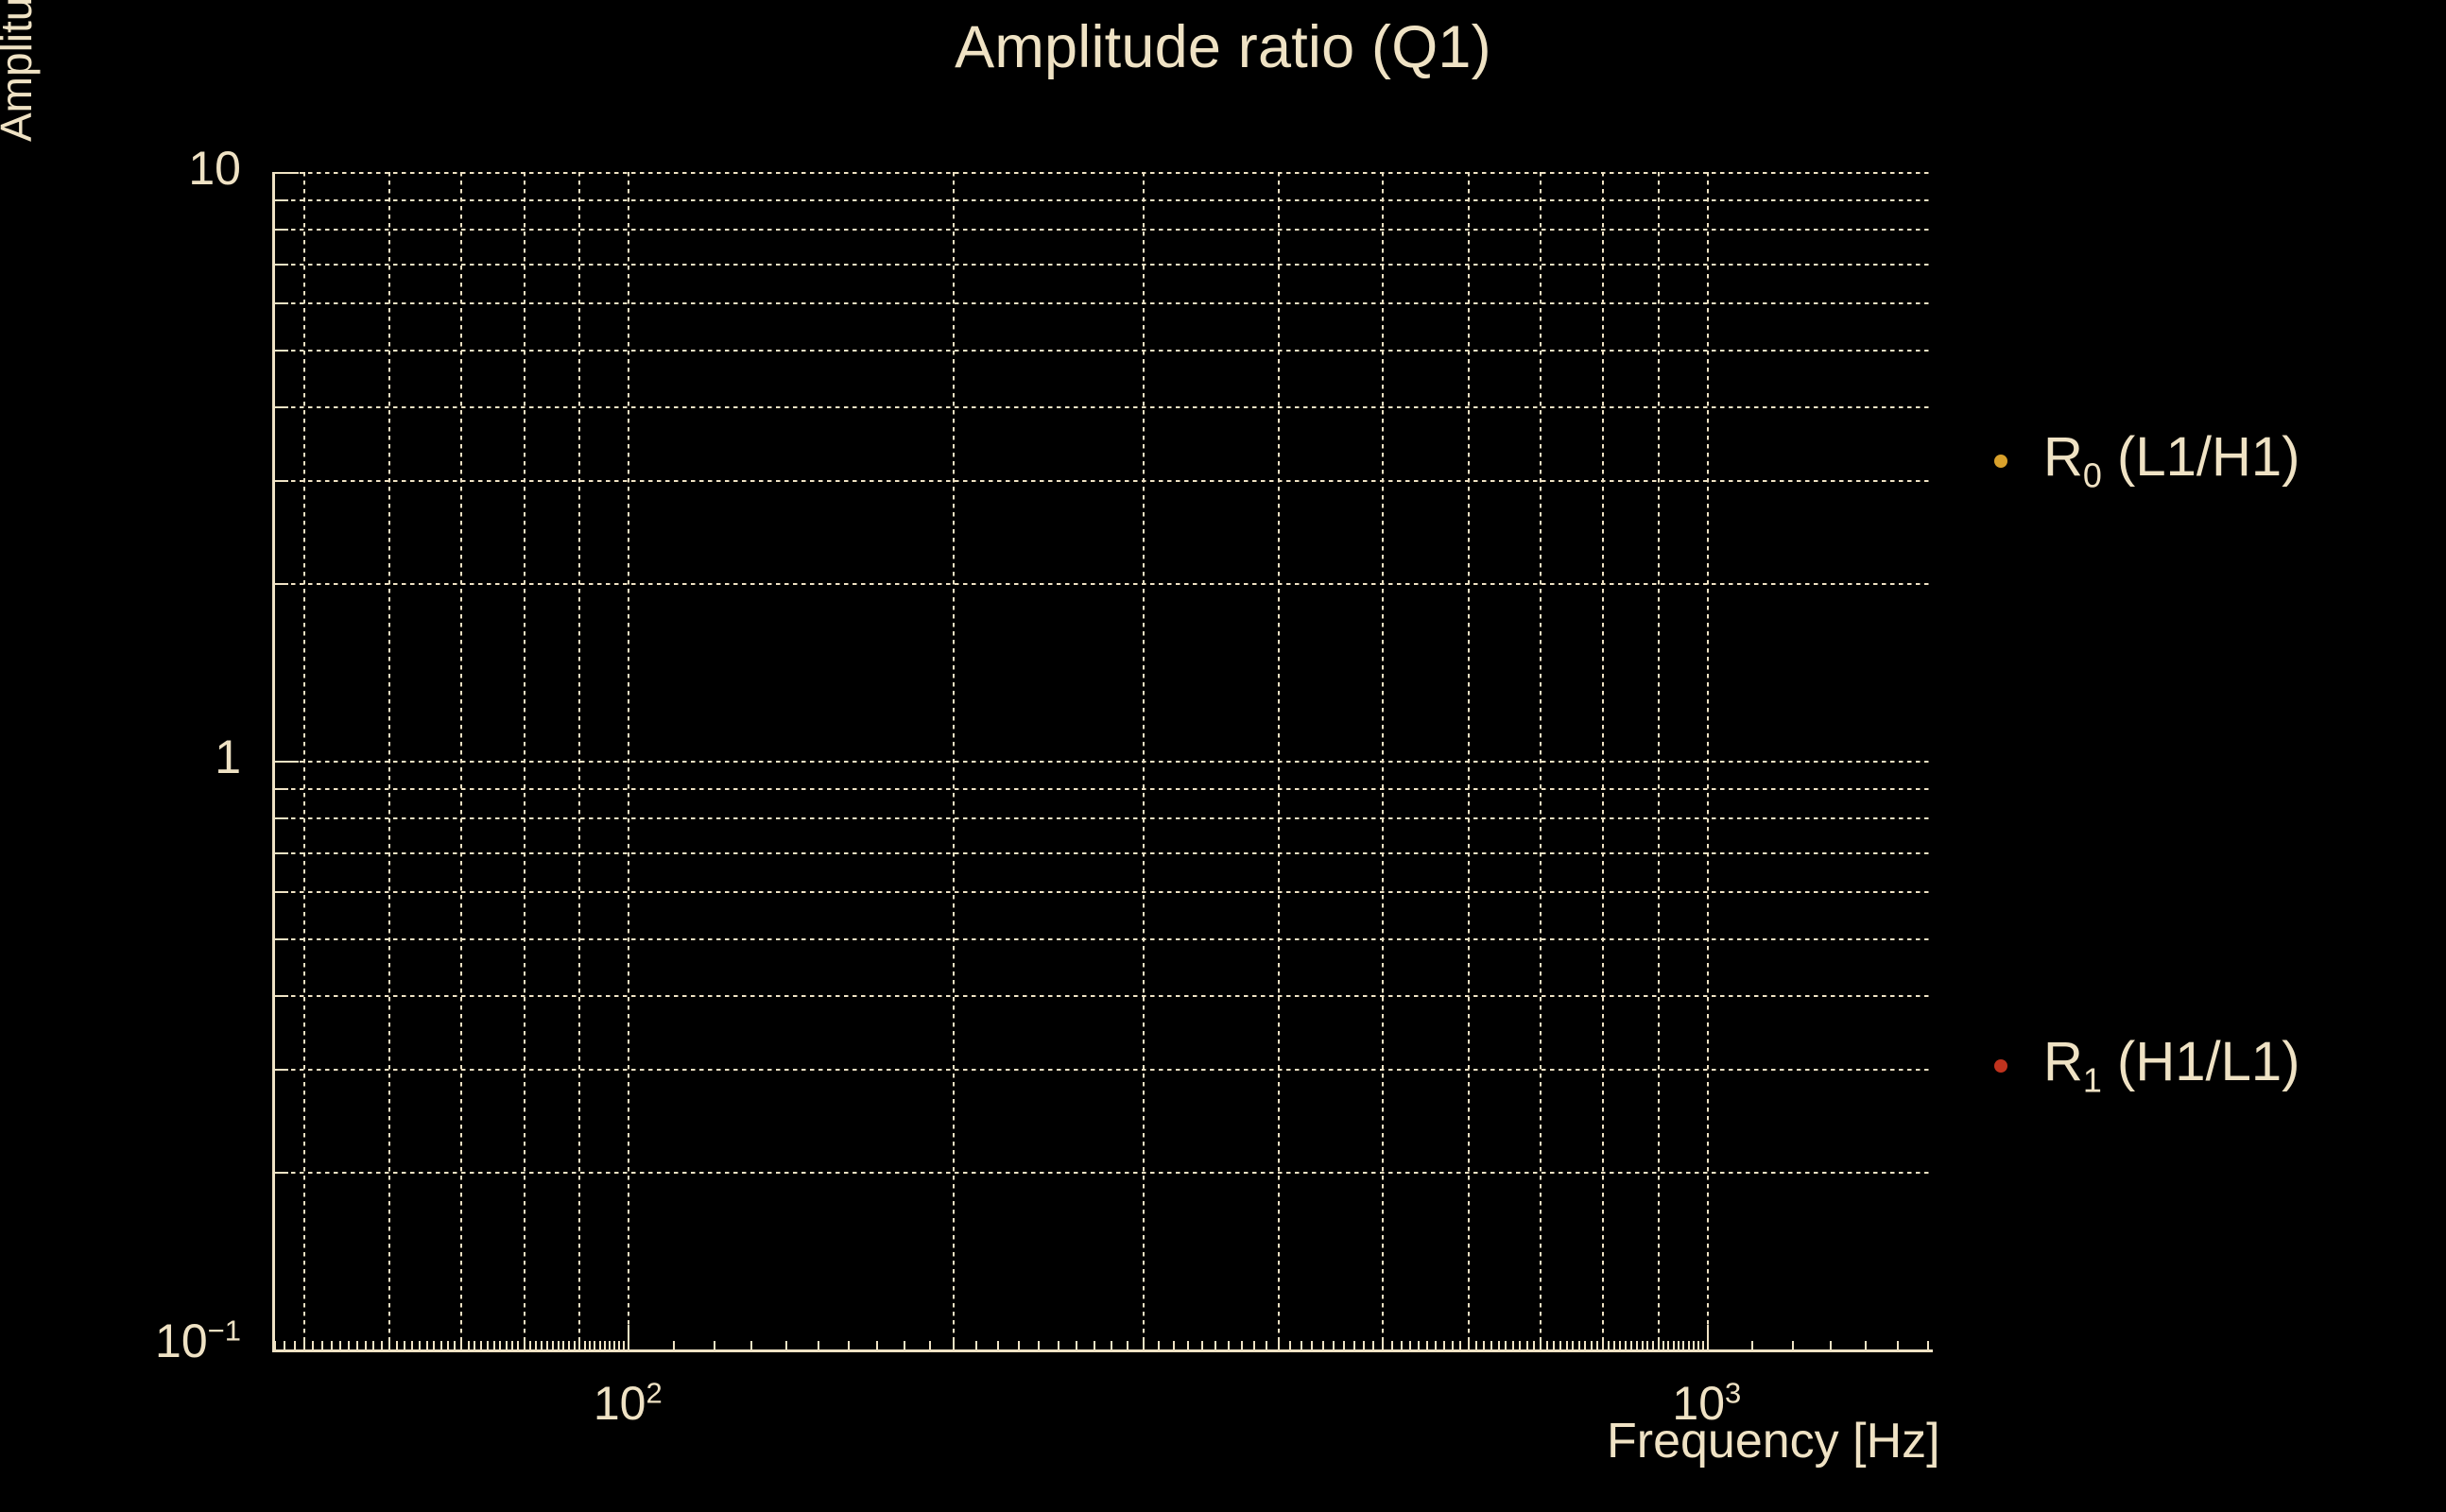 This screenshot has width=2446, height=1512. Describe the element at coordinates (1773, 1441) in the screenshot. I see `x-axis-title: Frequency [Hz]` at that location.